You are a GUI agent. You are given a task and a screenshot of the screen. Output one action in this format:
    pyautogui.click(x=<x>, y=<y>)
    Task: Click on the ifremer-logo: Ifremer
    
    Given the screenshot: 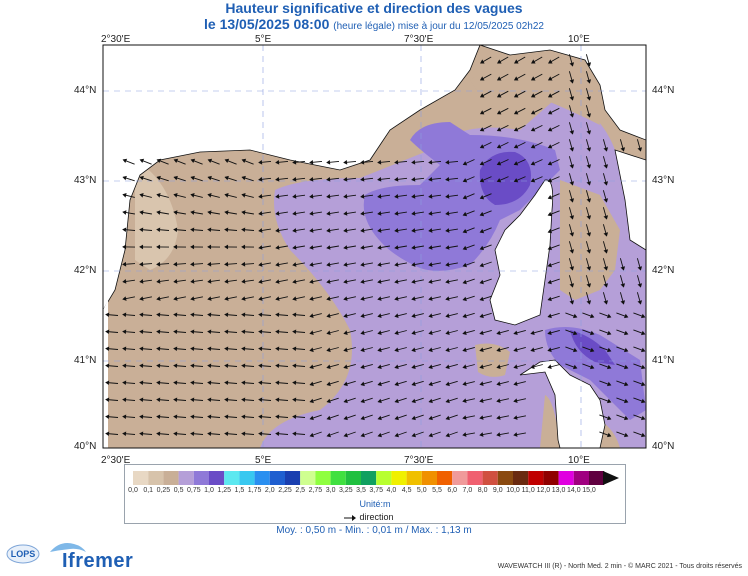 What is the action you would take?
    pyautogui.click(x=98, y=561)
    